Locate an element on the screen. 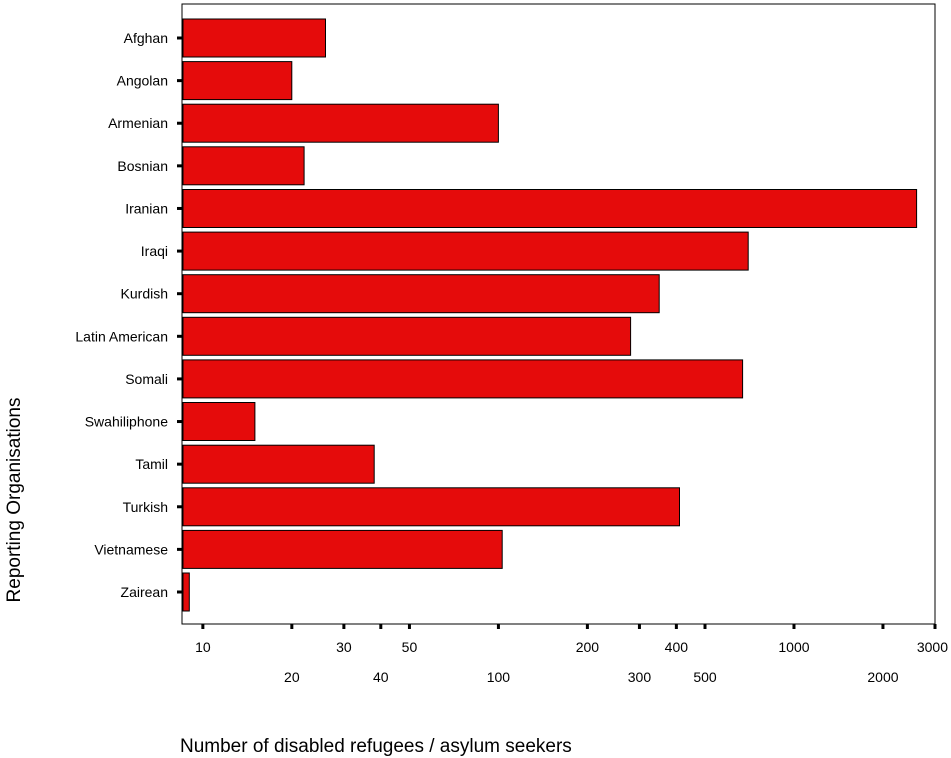 The width and height of the screenshot is (951, 758). x-tick-label-100: 100 is located at coordinates (499, 677).